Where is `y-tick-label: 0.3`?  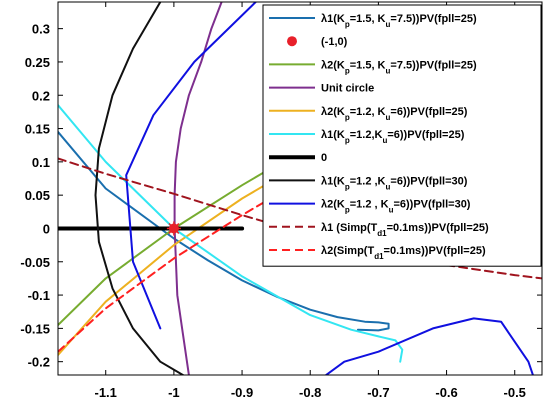 y-tick-label: 0.3 is located at coordinates (41, 29).